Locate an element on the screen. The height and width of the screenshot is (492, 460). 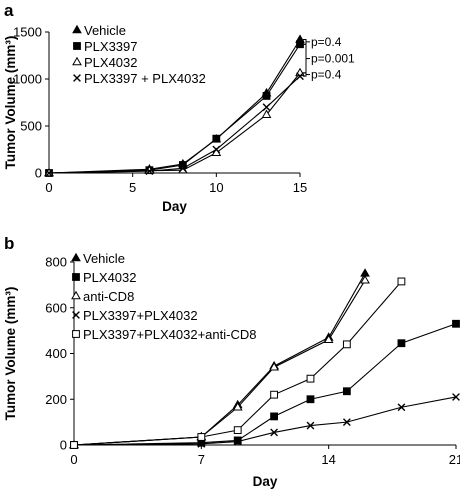
legend-label: anti-CD8 is located at coordinates (108, 296).